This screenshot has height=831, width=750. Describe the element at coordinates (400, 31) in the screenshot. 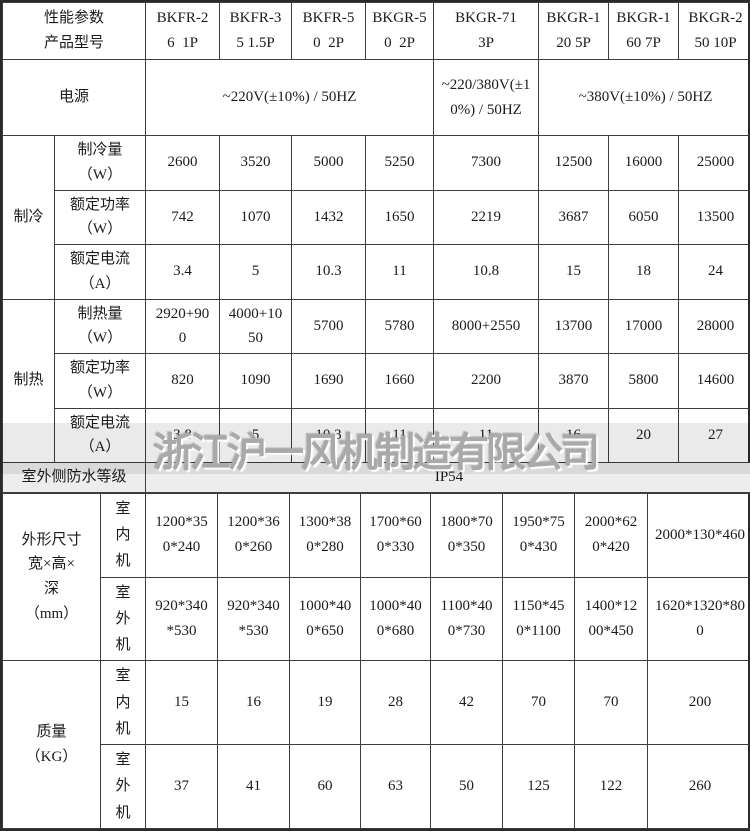

I see `model-header: BKGR-5 0 2P` at that location.